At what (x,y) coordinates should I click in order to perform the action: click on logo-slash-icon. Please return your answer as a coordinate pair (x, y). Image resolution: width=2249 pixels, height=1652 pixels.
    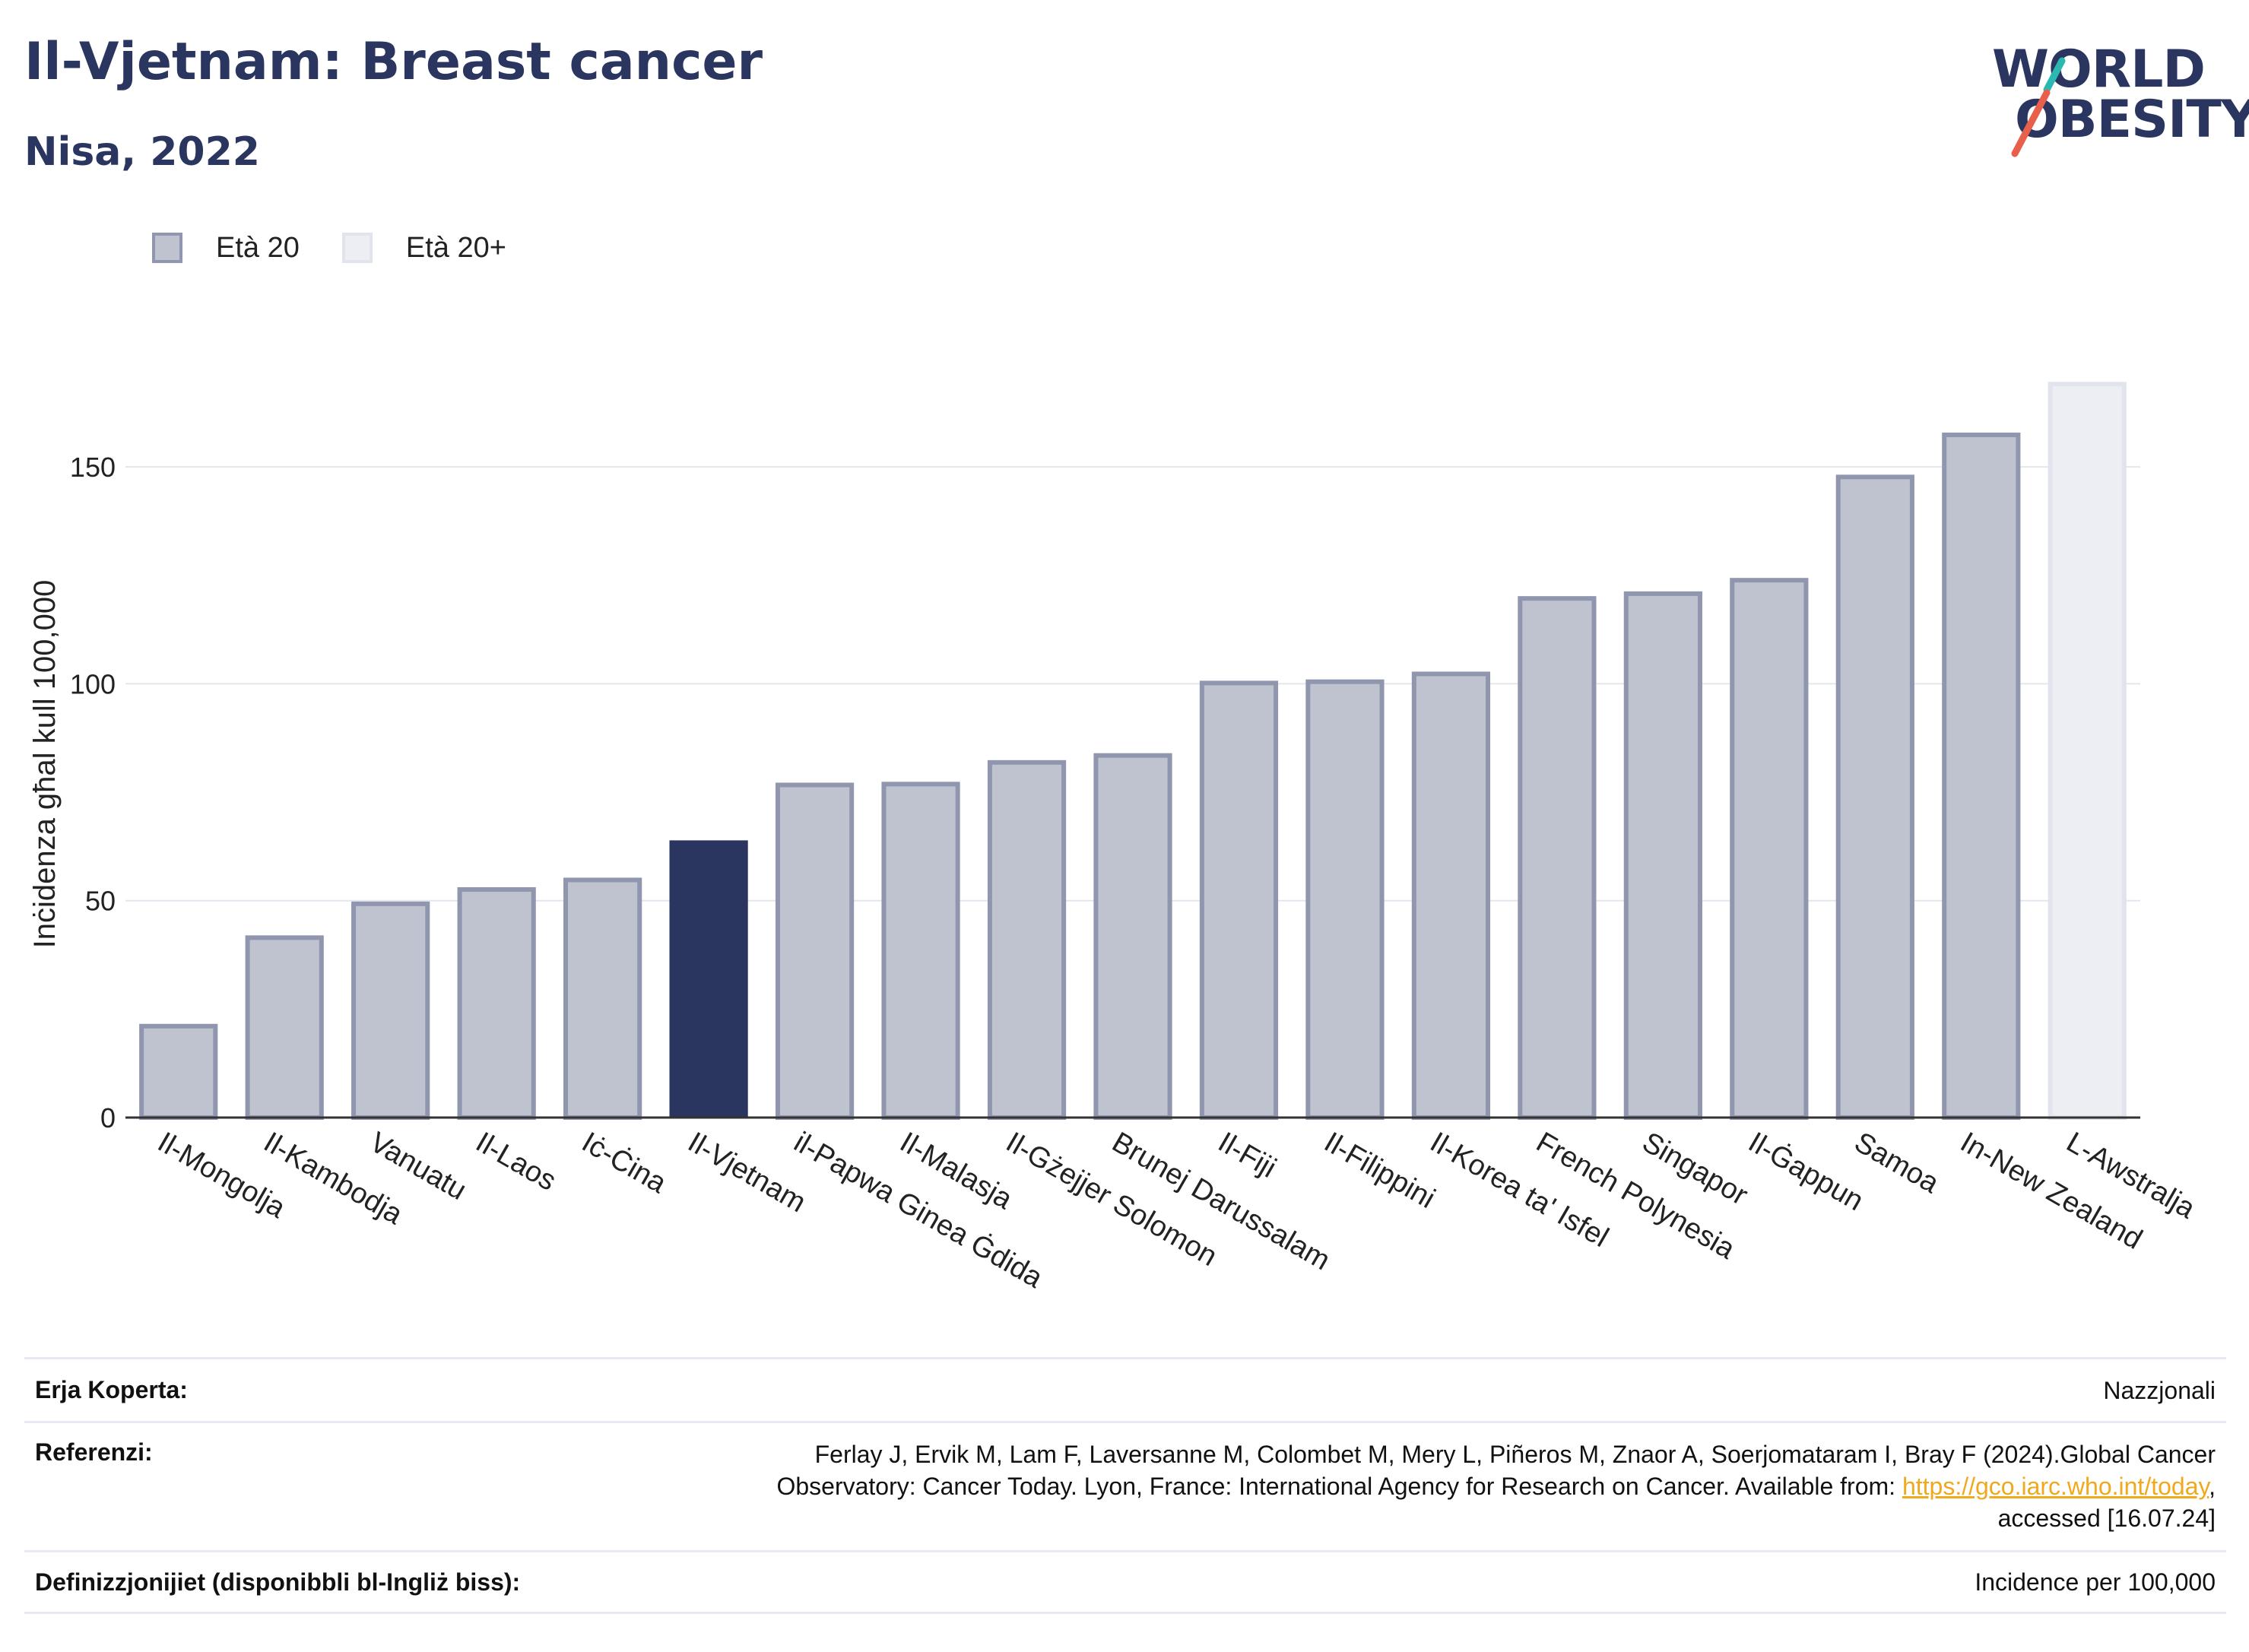
    Looking at the image, I should click on (2038, 107).